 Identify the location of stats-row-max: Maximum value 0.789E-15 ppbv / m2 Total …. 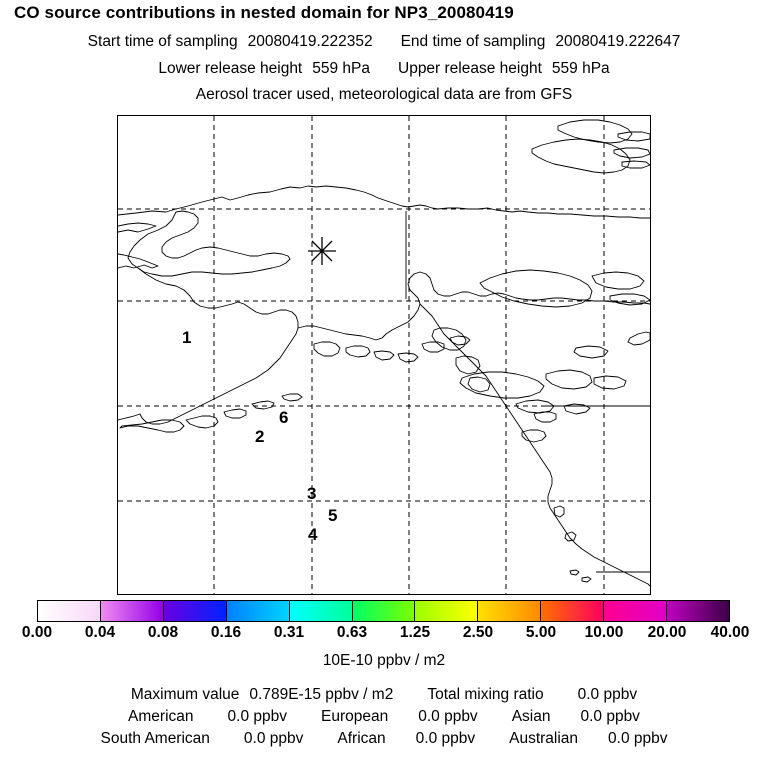
(384, 695).